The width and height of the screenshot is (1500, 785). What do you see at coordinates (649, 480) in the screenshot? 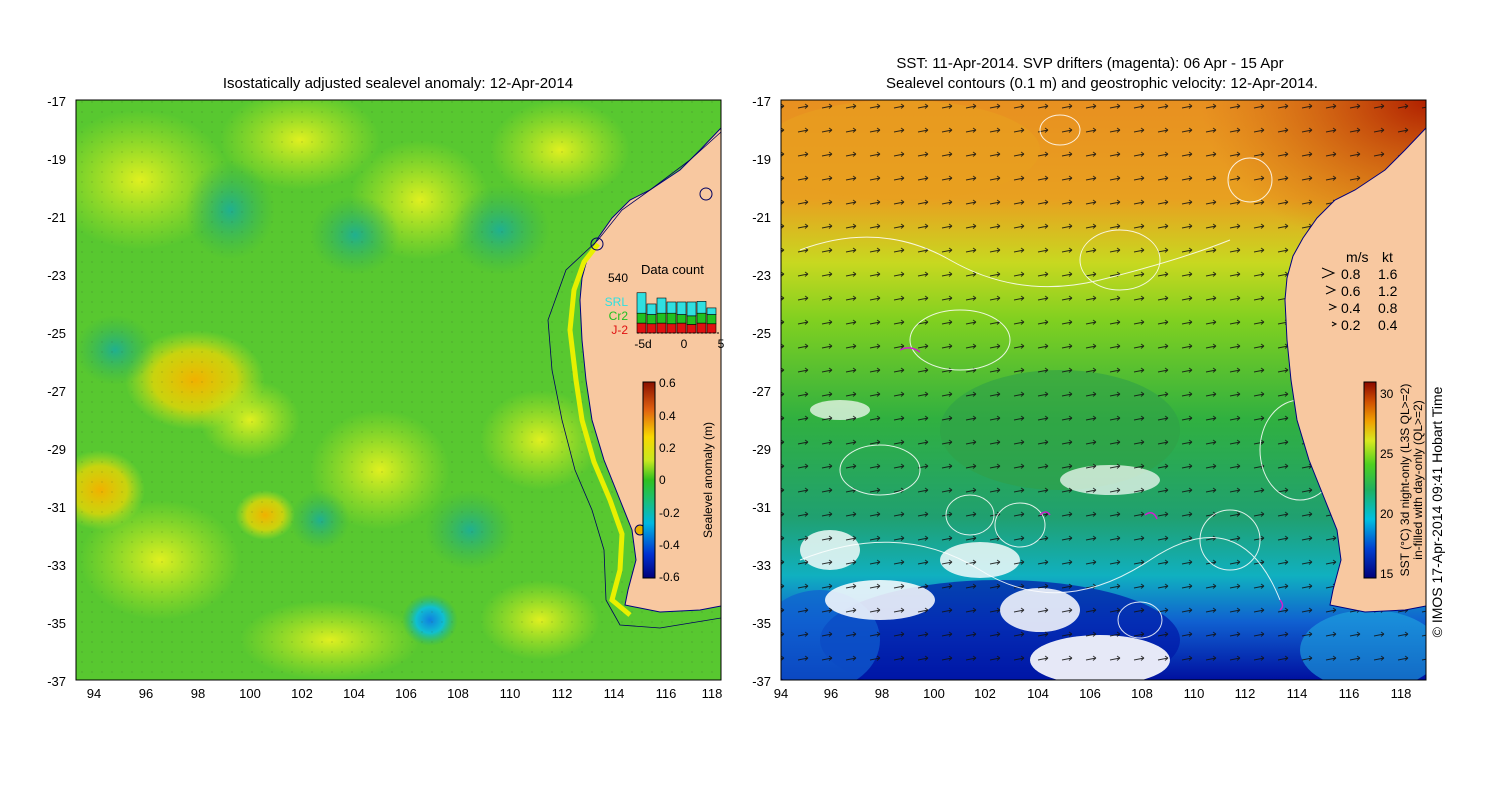
I see `sla-colorbar-ramp` at bounding box center [649, 480].